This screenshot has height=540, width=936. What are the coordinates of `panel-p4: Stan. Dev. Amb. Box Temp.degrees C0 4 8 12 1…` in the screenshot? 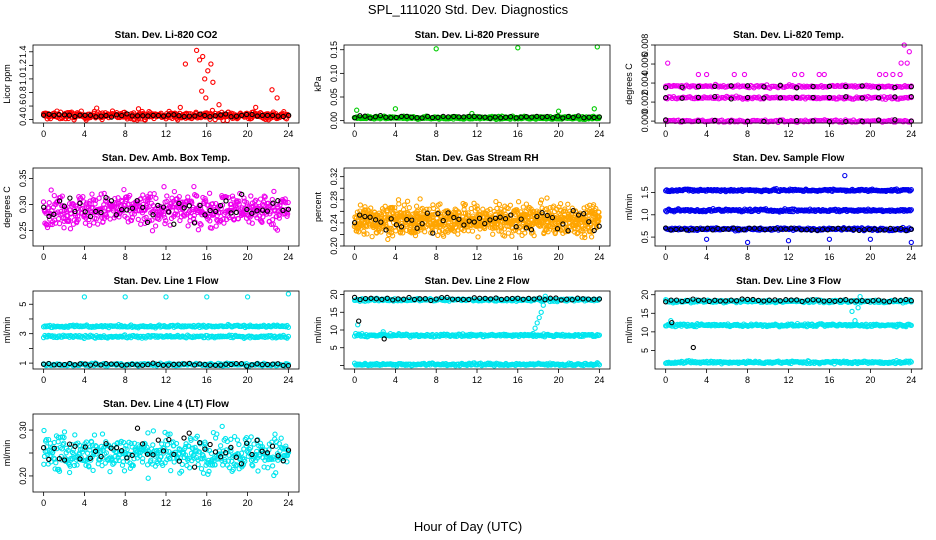 It's located at (151, 207).